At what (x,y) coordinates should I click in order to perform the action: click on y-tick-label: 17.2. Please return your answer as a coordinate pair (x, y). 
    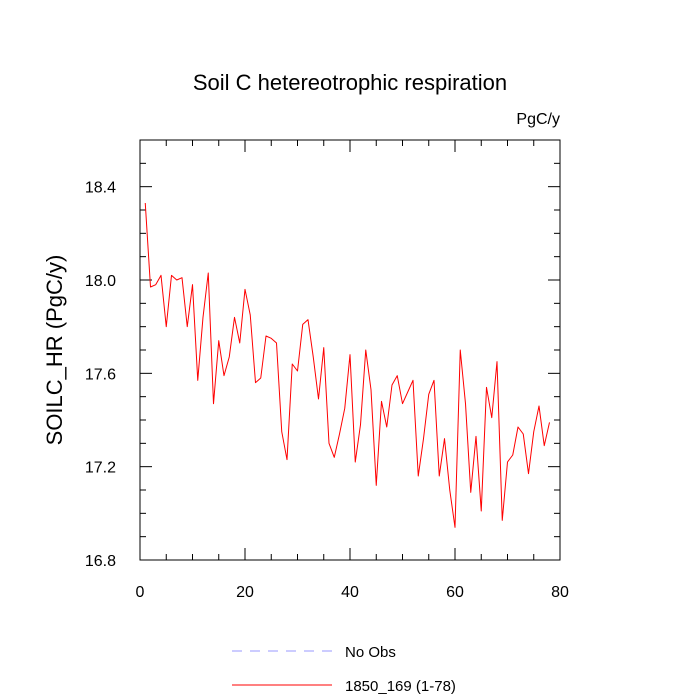
    Looking at the image, I should click on (100, 468).